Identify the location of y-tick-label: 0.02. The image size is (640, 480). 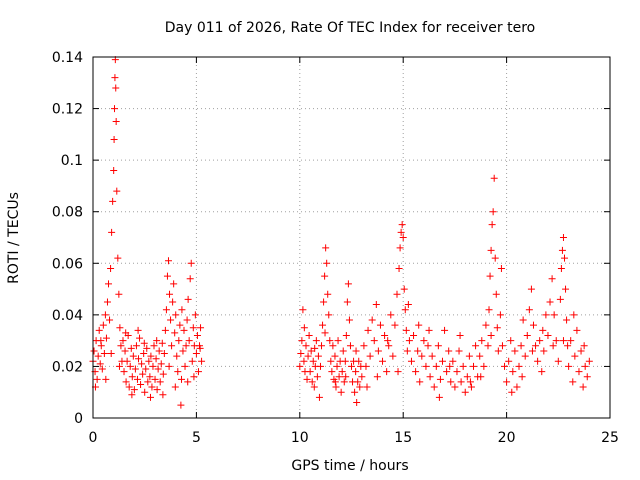
(67, 367).